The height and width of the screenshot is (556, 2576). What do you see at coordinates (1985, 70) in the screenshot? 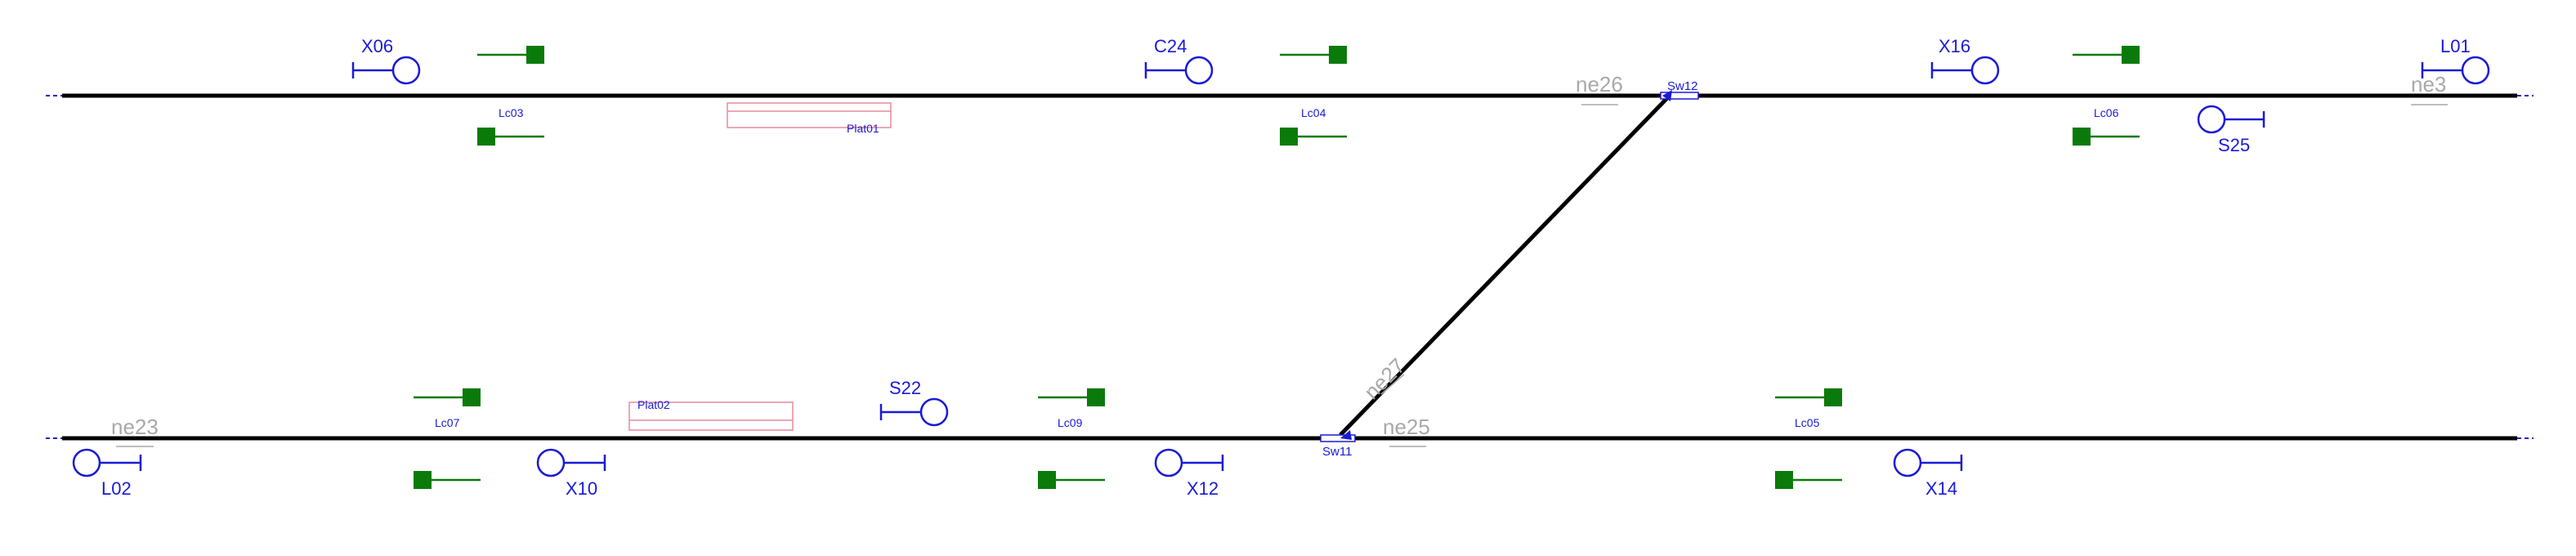
I see `signal-x16-head` at bounding box center [1985, 70].